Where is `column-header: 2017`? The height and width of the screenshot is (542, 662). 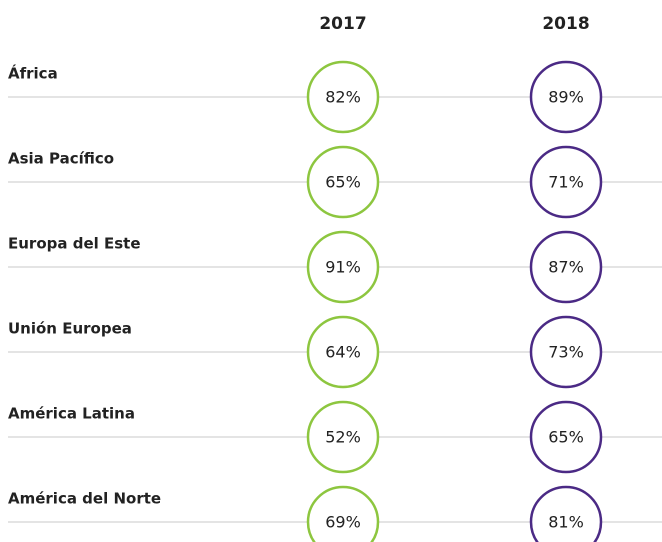
column-header: 2017 is located at coordinates (342, 24).